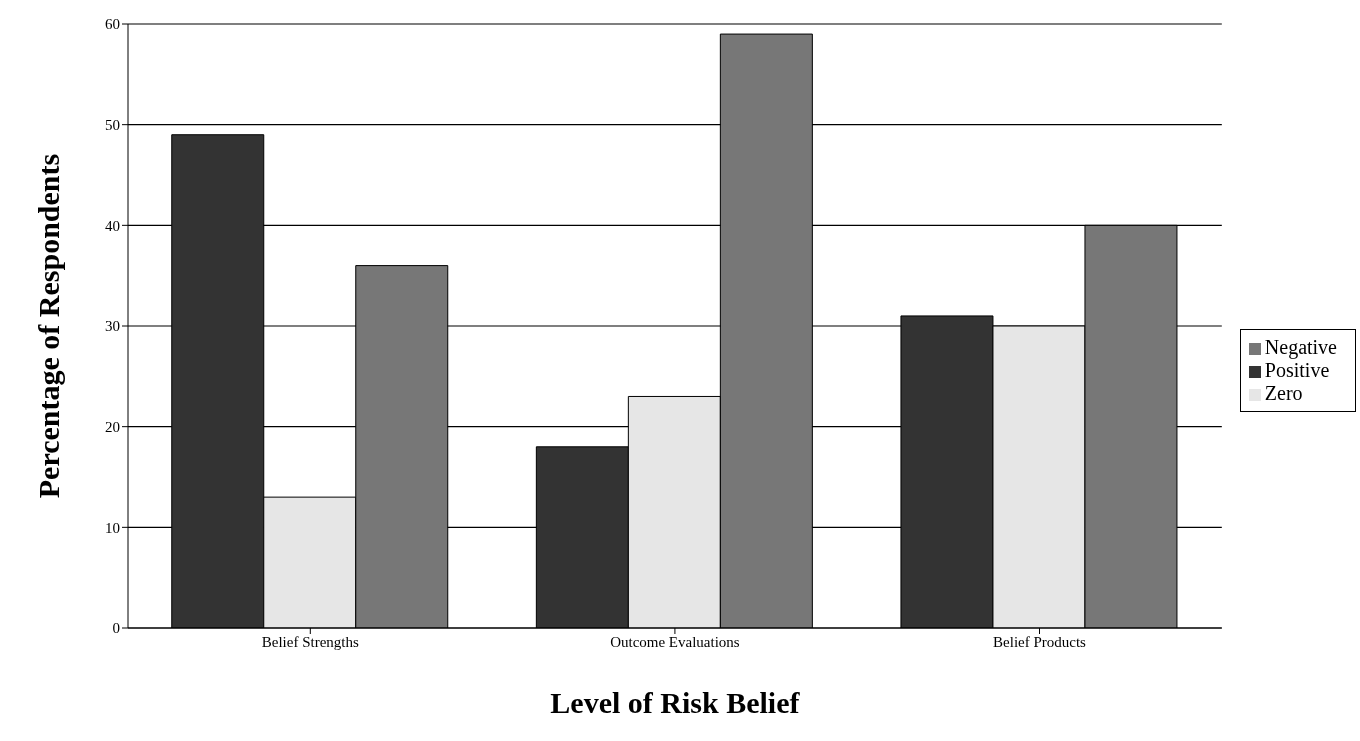 This screenshot has height=741, width=1360. What do you see at coordinates (675, 641) in the screenshot?
I see `x-tick-label: Outcome Evaluations` at bounding box center [675, 641].